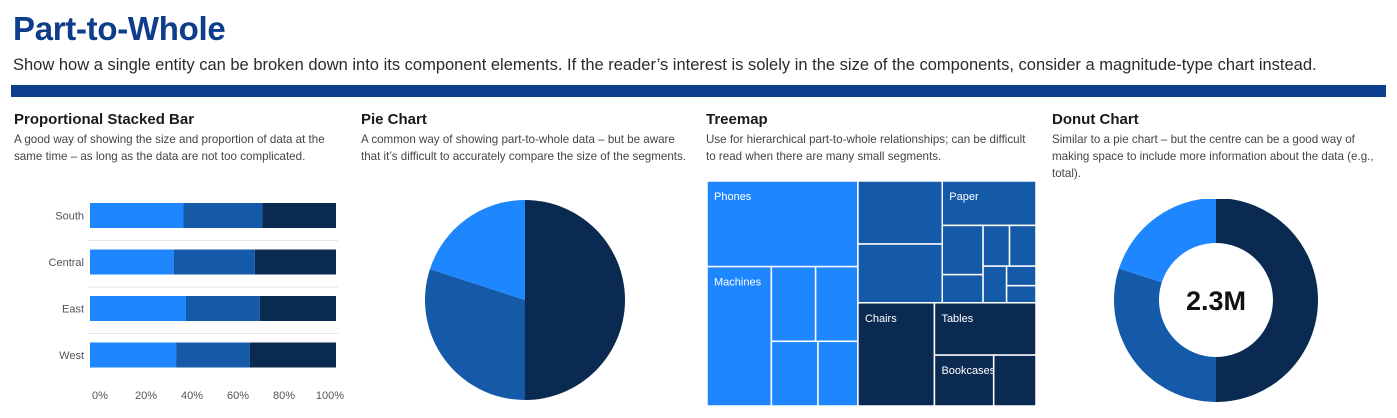  I want to click on pie-chart, so click(525, 300).